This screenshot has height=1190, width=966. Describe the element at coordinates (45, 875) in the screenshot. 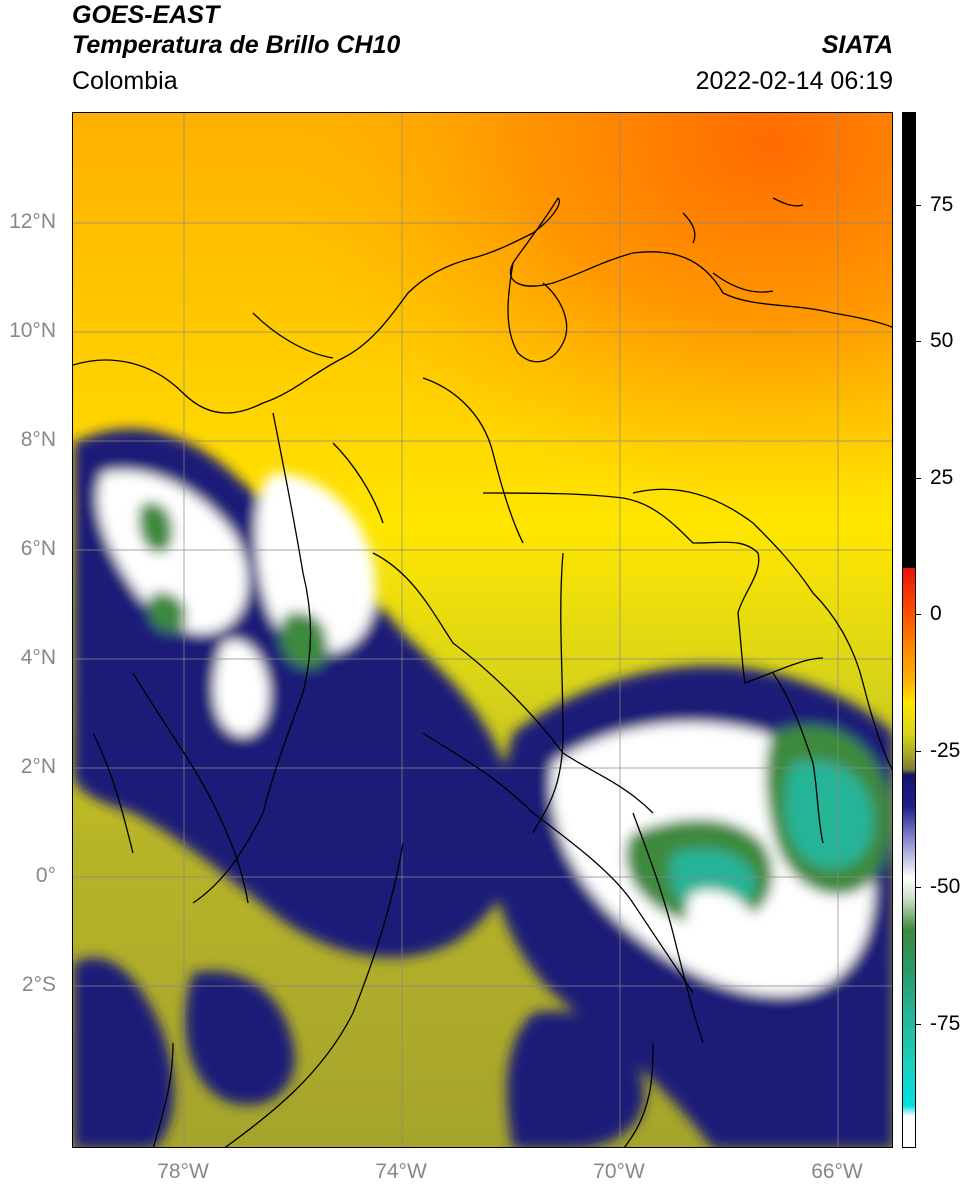

I see `lat-tick-0: 0°` at that location.